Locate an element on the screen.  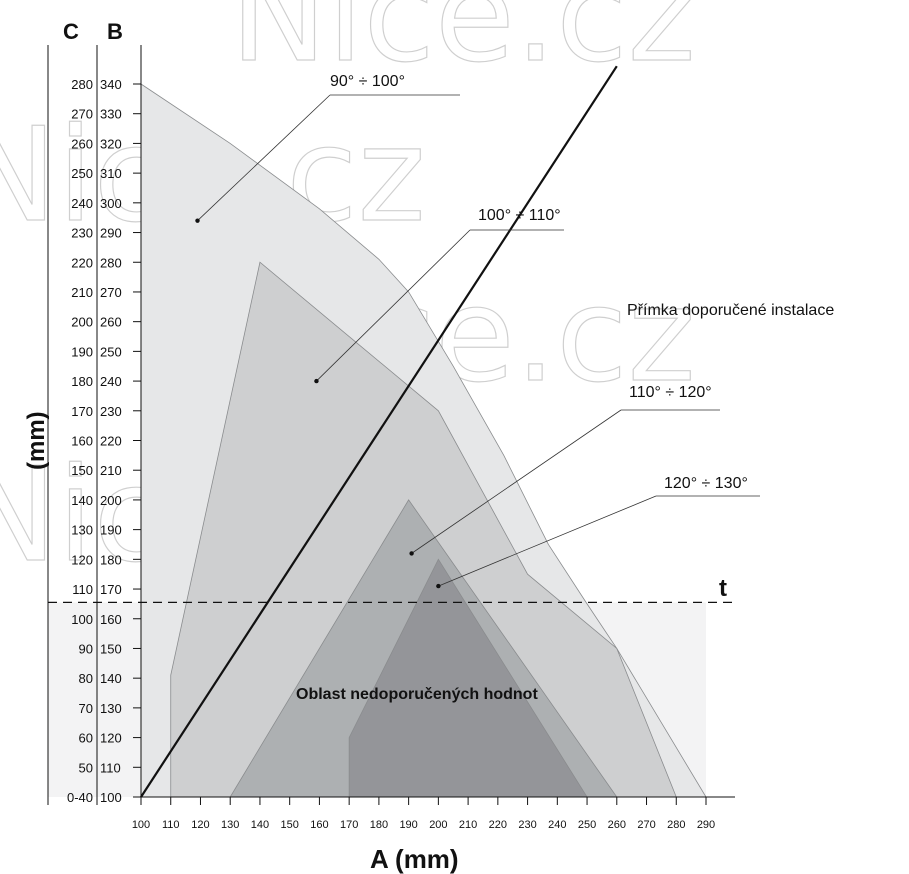
c-tick-label: 90 is located at coordinates (86, 648).